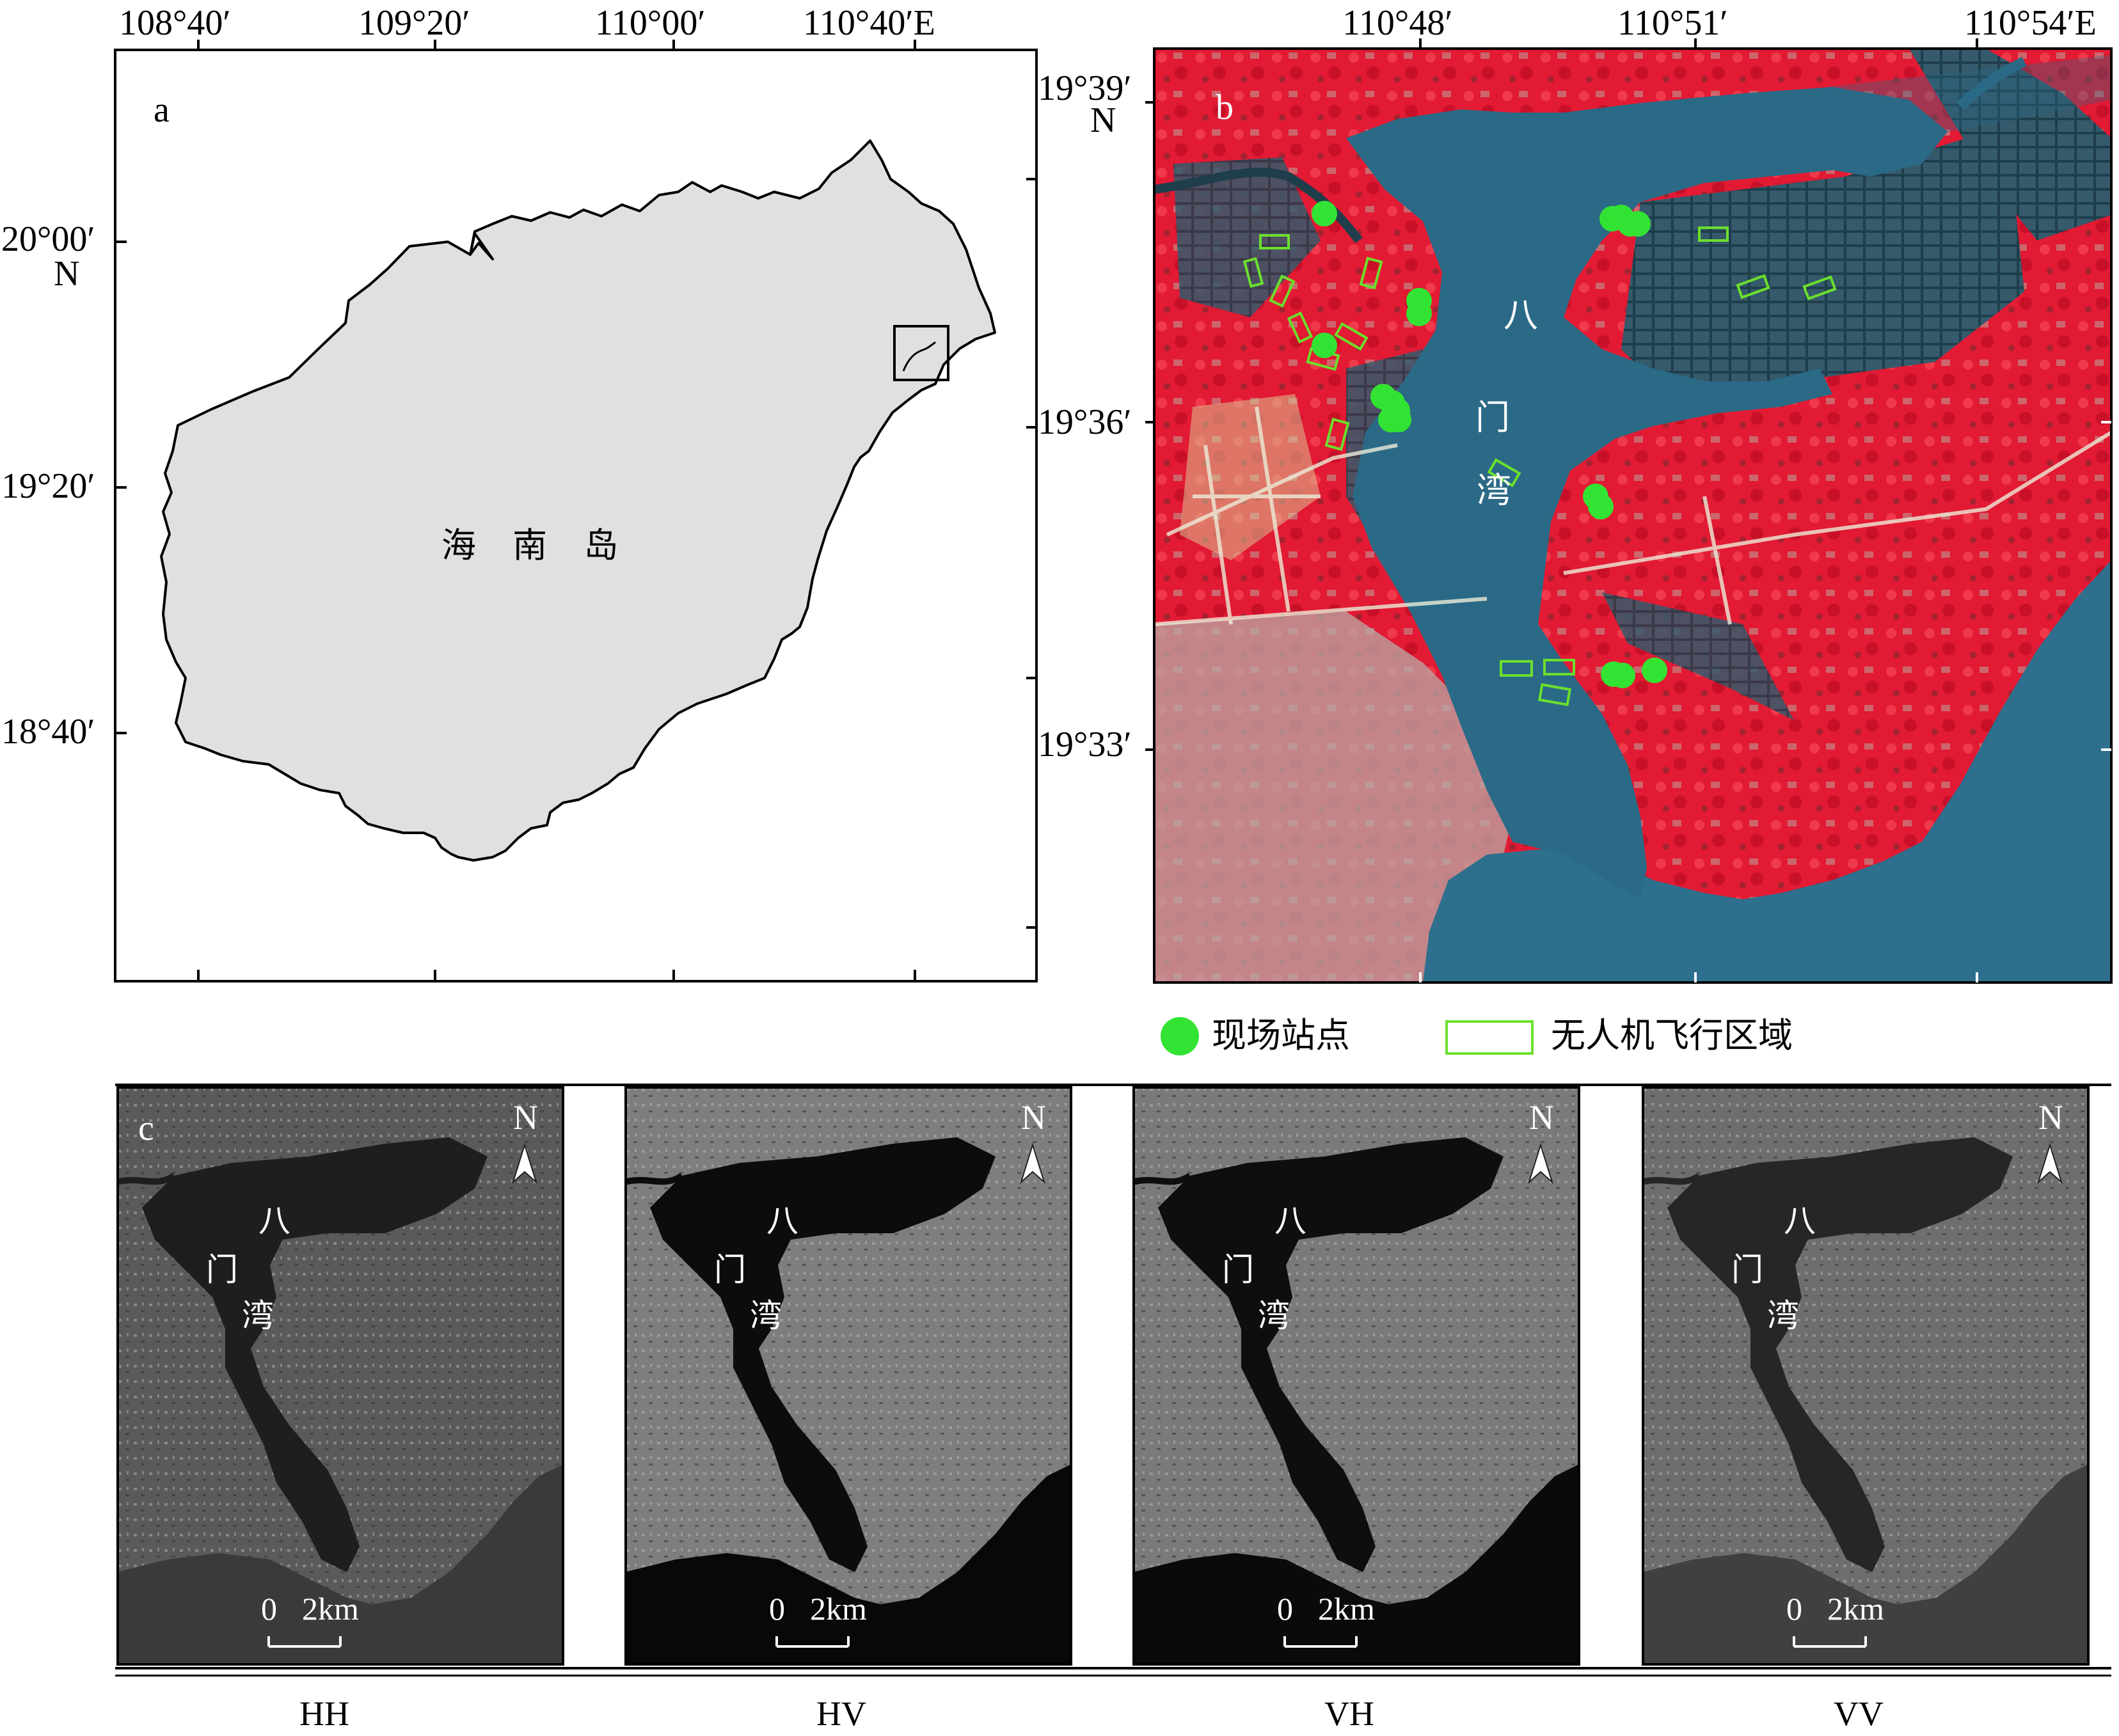 The image size is (2119, 1736). I want to click on b-left-tick-3: 19°33′, so click(1085, 744).